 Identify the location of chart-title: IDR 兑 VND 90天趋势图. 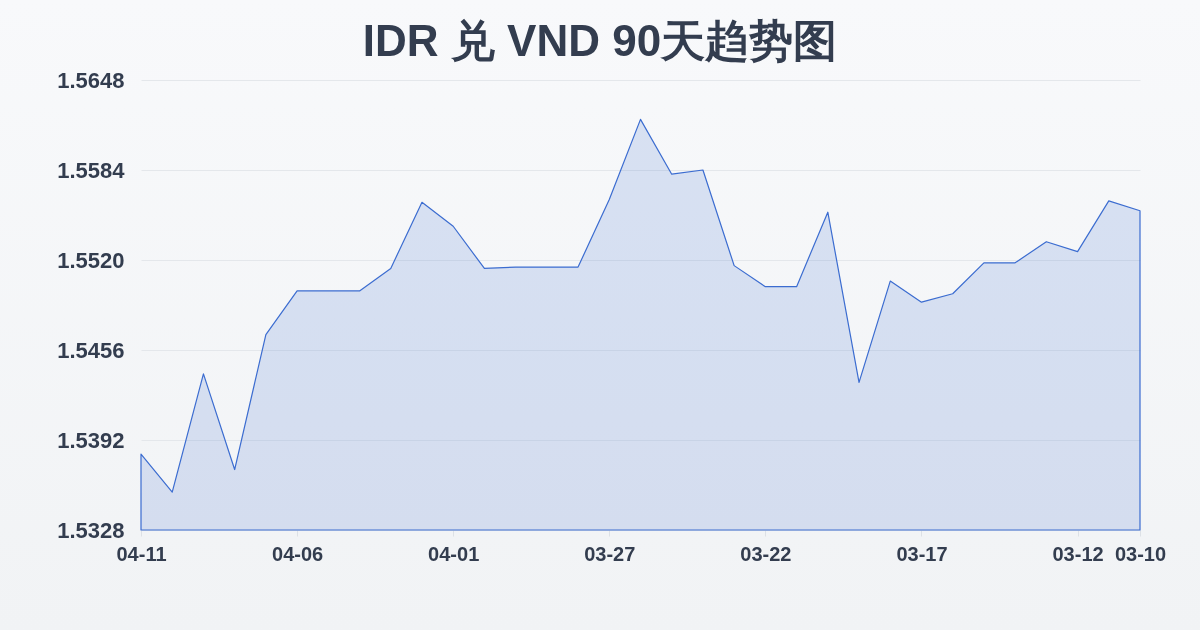
(600, 40).